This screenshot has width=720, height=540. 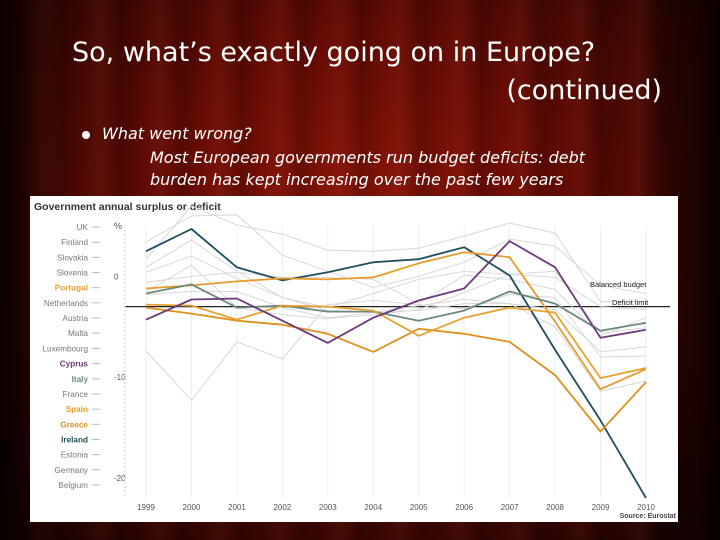 What do you see at coordinates (86, 134) in the screenshot?
I see `bullet-dot-icon` at bounding box center [86, 134].